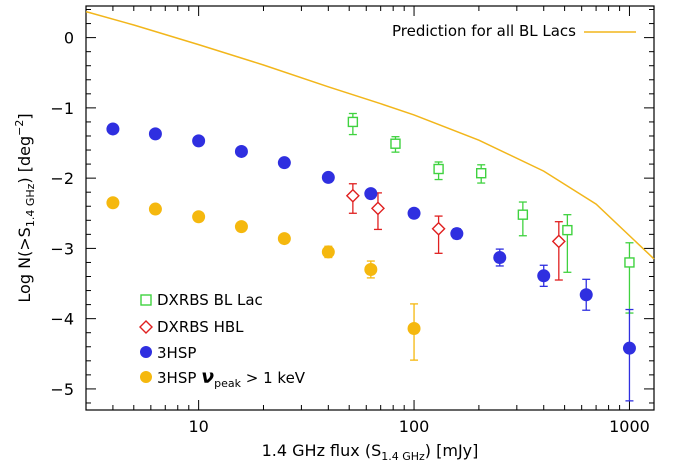  Describe the element at coordinates (414, 426) in the screenshot. I see `x-tick-label: 100` at that location.